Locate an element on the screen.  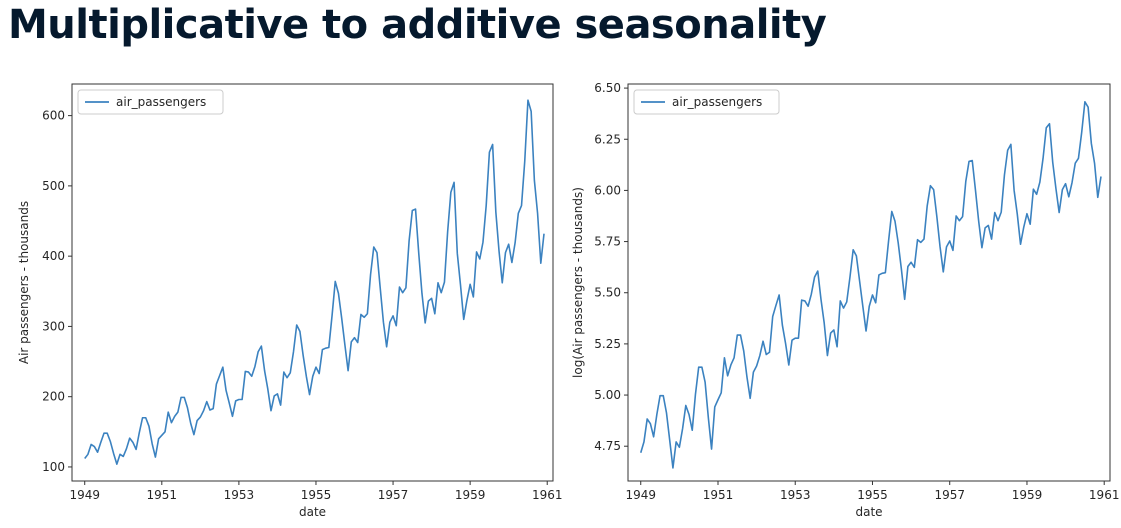
y-tick-label: 5.00 is located at coordinates (607, 395).